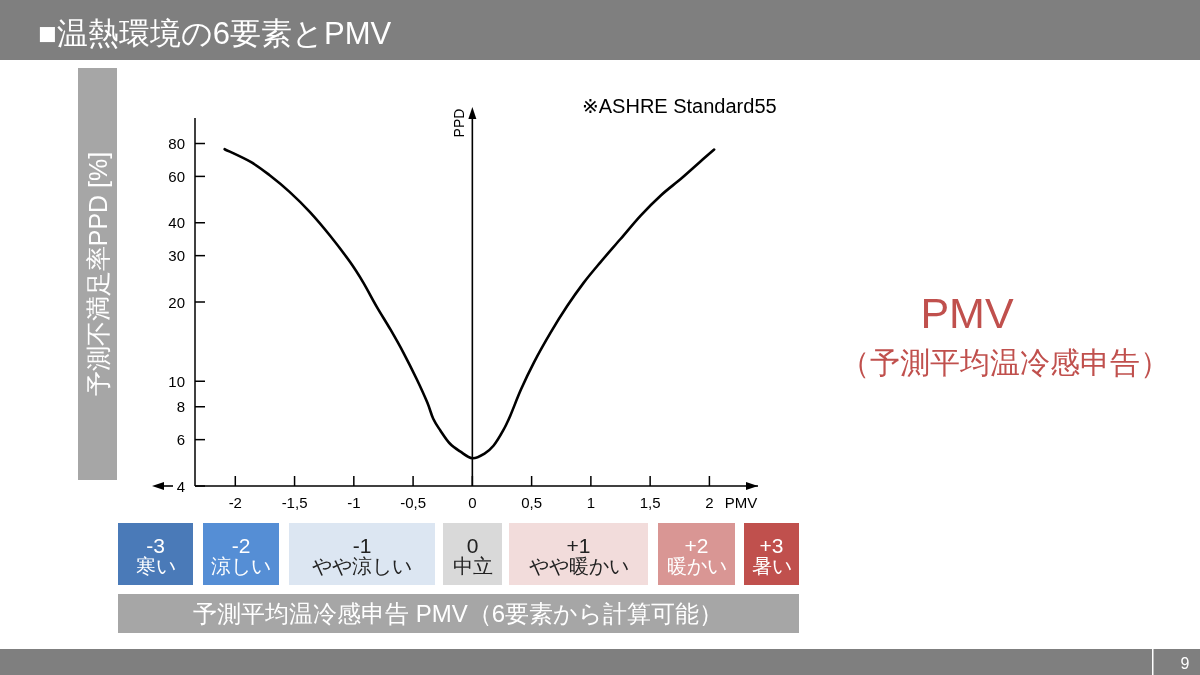 This screenshot has width=1200, height=675. Describe the element at coordinates (472, 566) in the screenshot. I see `text: 中立` at that location.